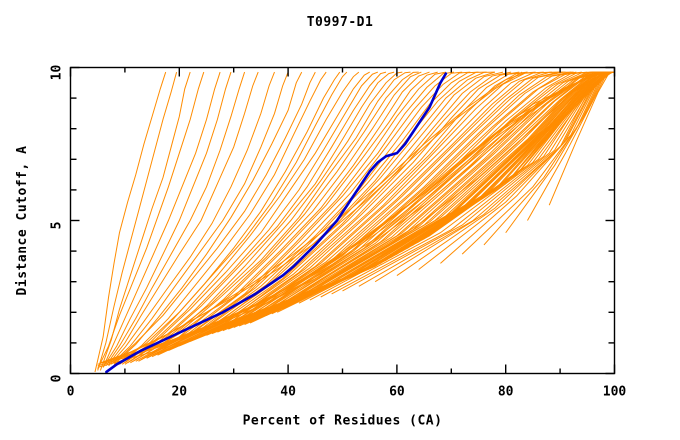 This screenshot has width=680, height=440. I want to click on x-tick-label: 20, so click(179, 392).